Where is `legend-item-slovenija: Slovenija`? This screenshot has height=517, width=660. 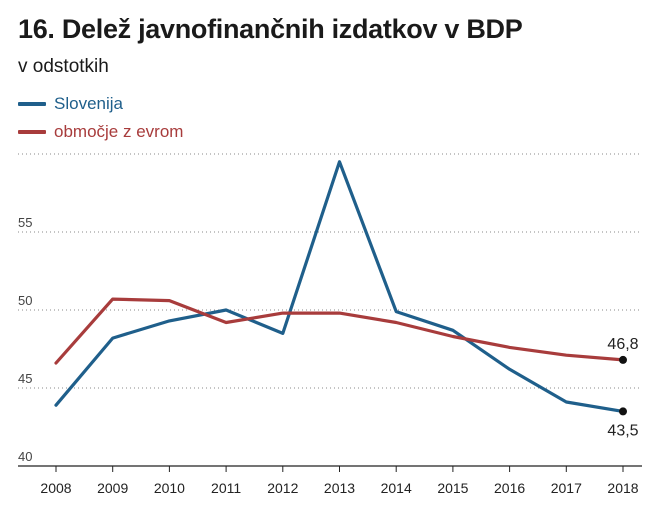
legend-item-slovenija: Slovenija is located at coordinates (100, 104).